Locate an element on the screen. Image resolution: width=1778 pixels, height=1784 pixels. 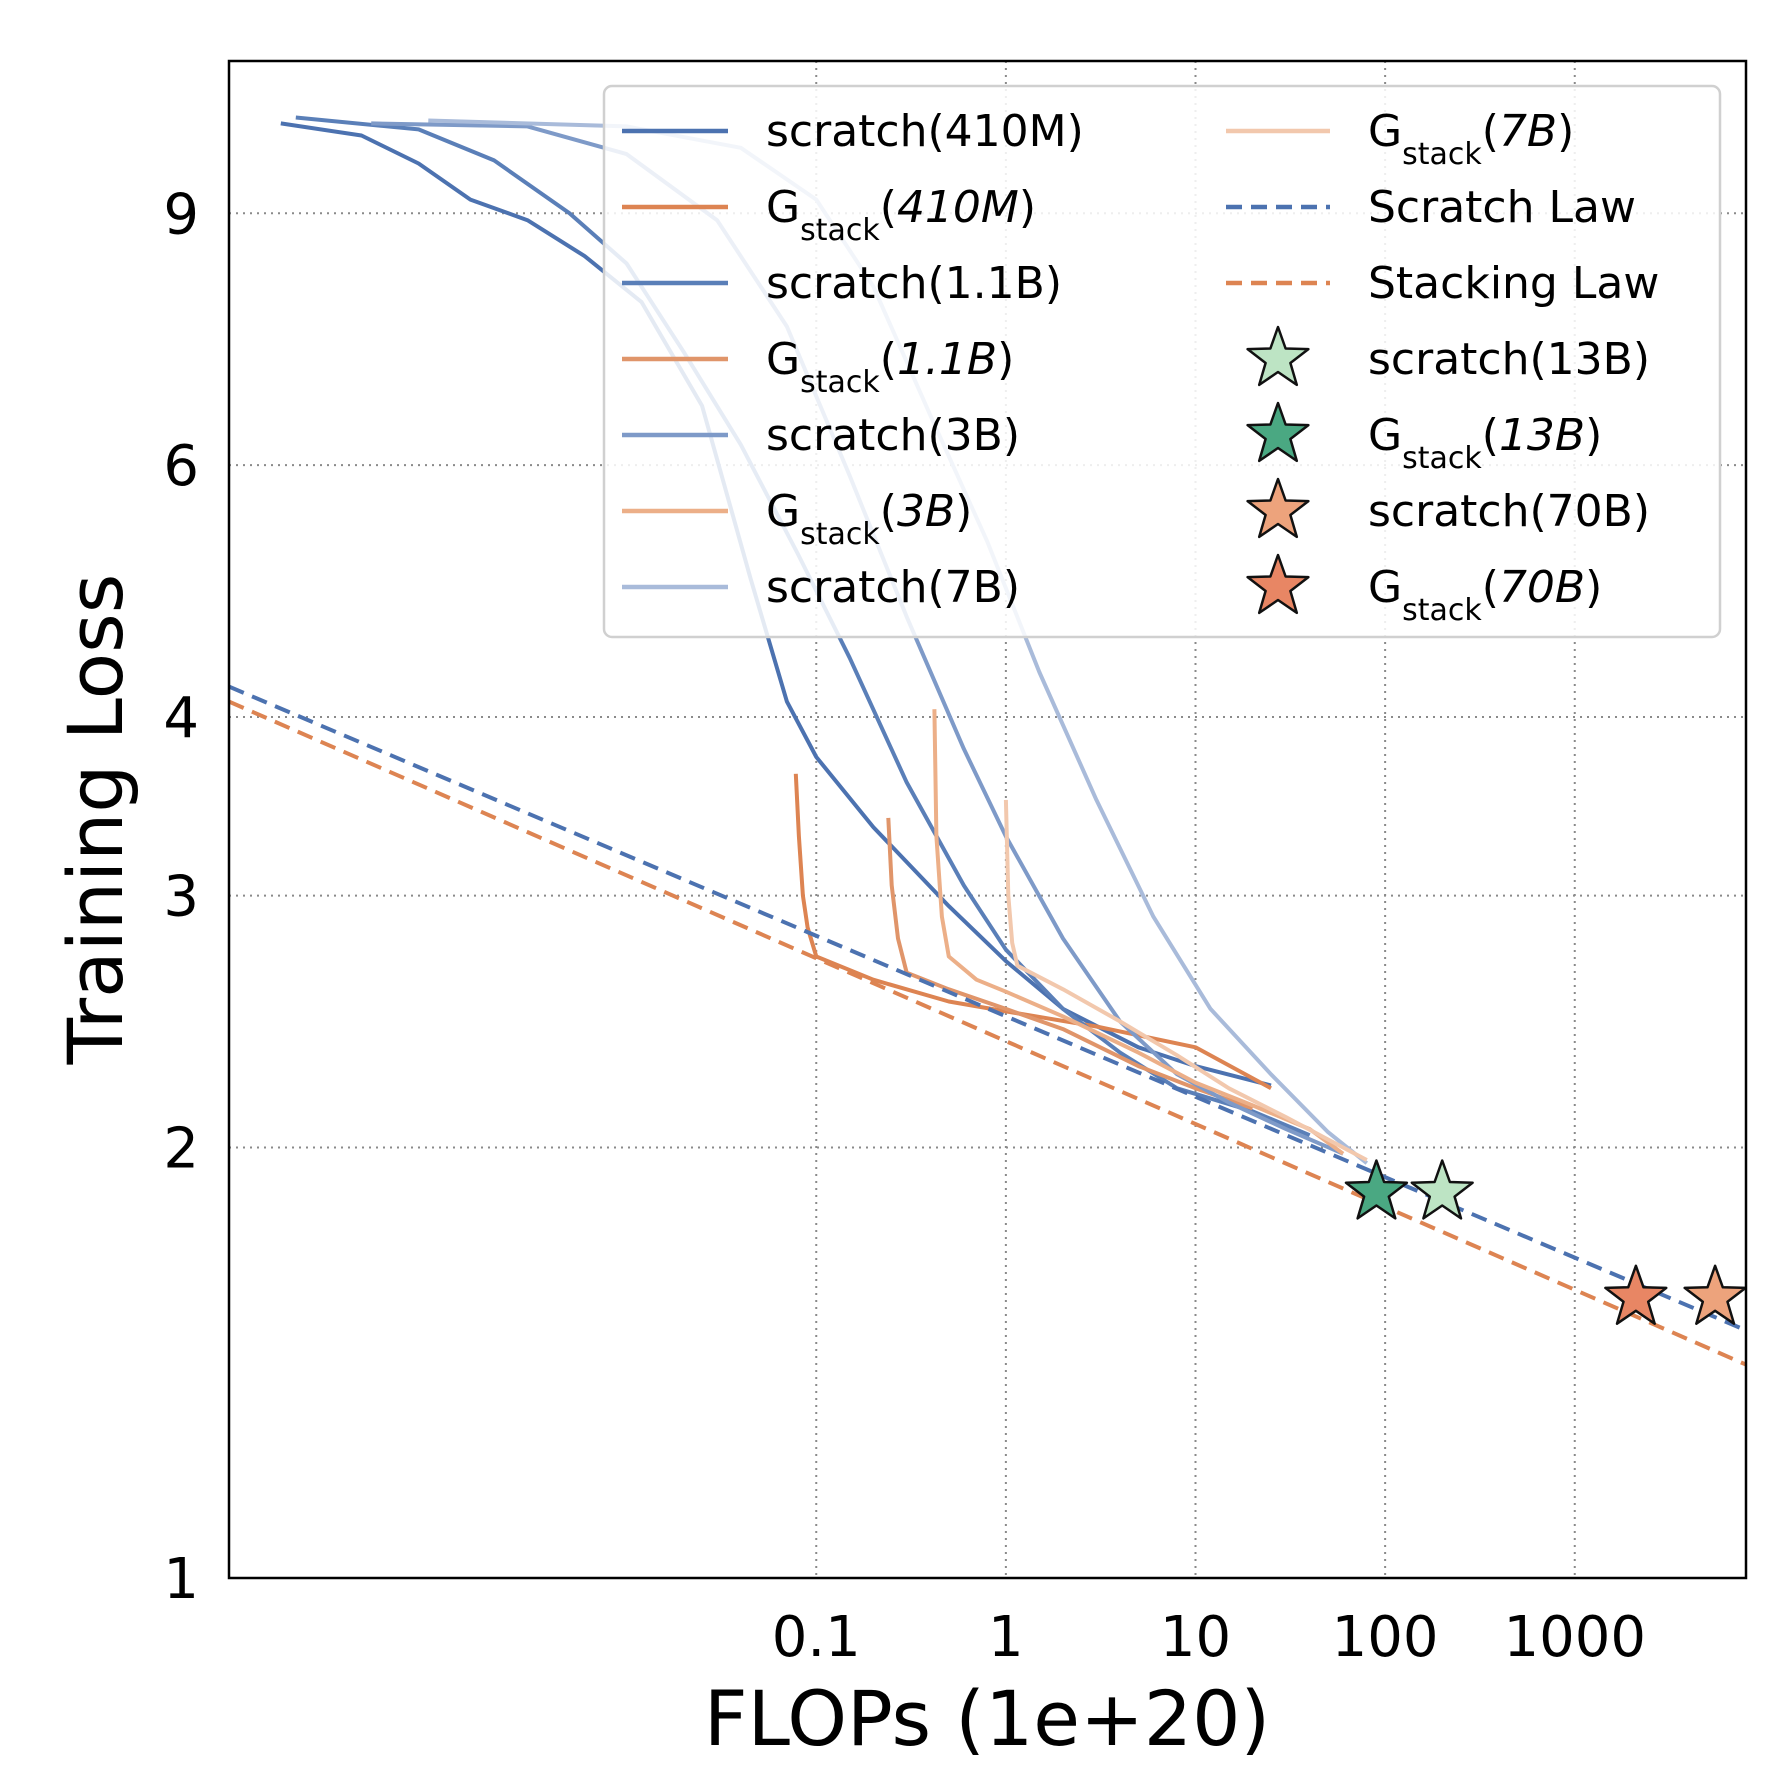
y-tick-label: 2 is located at coordinates (181, 1148).